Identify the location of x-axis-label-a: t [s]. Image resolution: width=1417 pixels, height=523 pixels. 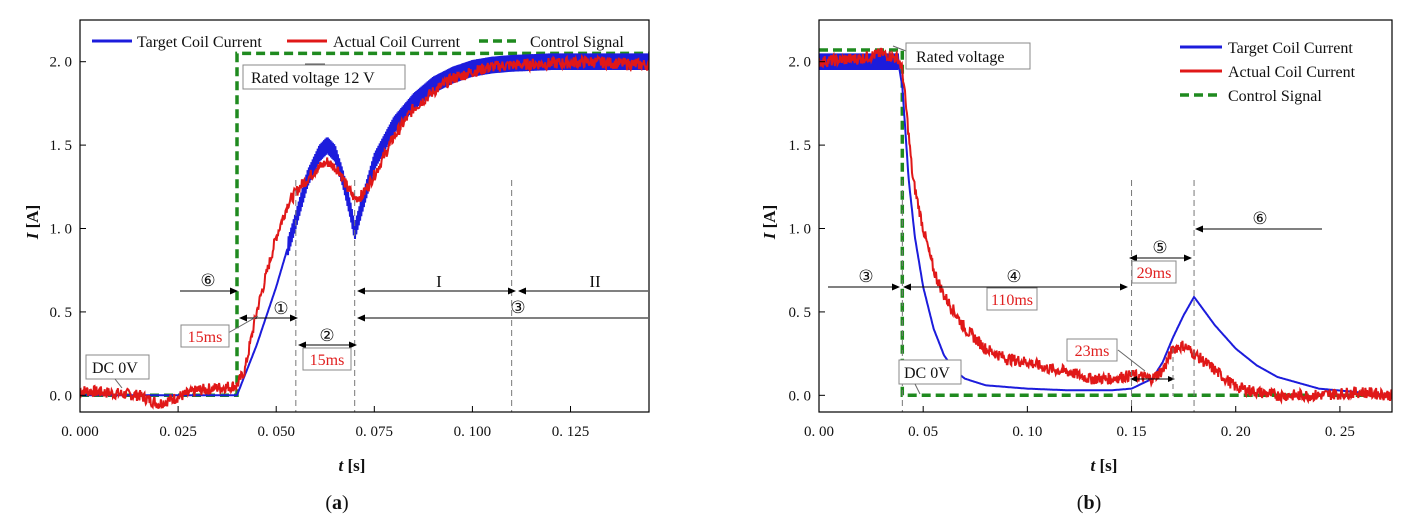
(352, 465).